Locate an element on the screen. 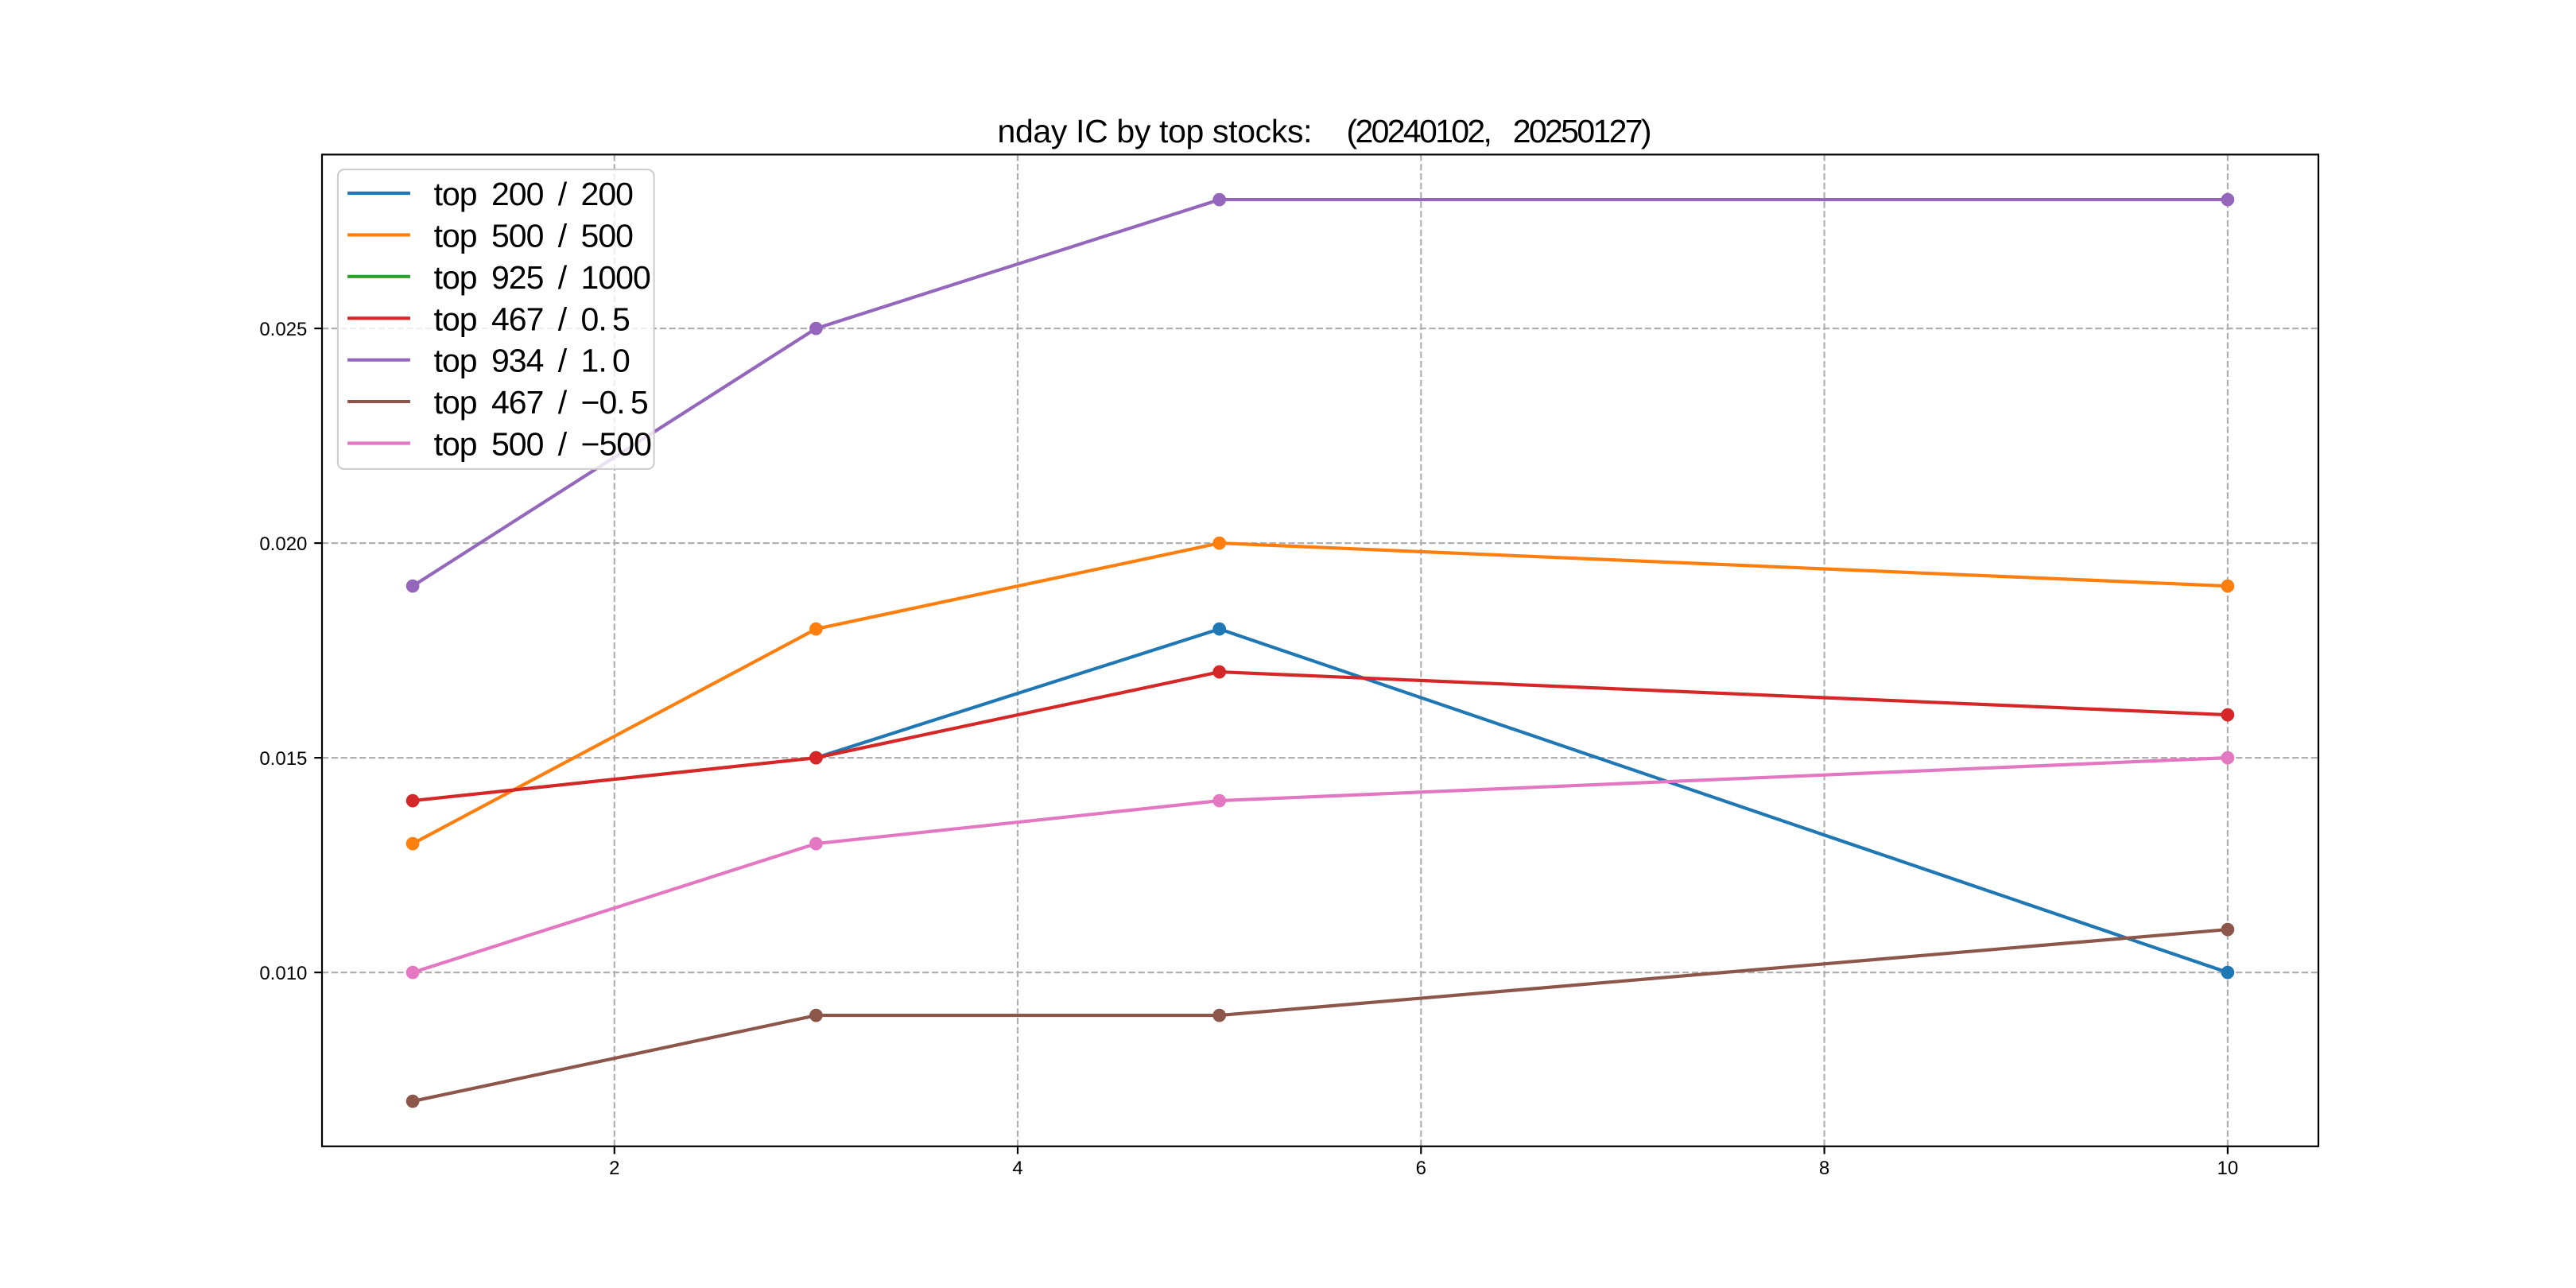 The image size is (2576, 1288). svg-text: 6 is located at coordinates (1421, 1168).